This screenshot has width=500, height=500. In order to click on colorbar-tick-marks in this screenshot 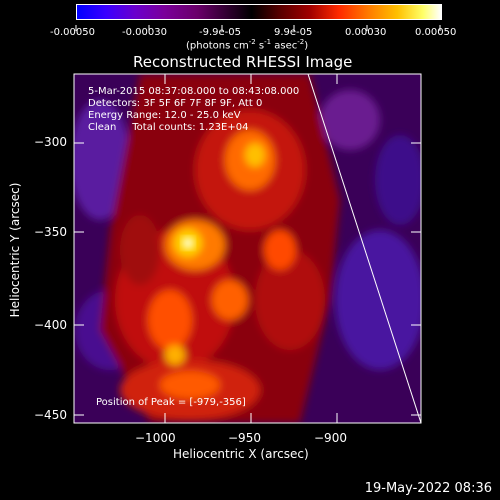, I will do `click(250, 24)`.